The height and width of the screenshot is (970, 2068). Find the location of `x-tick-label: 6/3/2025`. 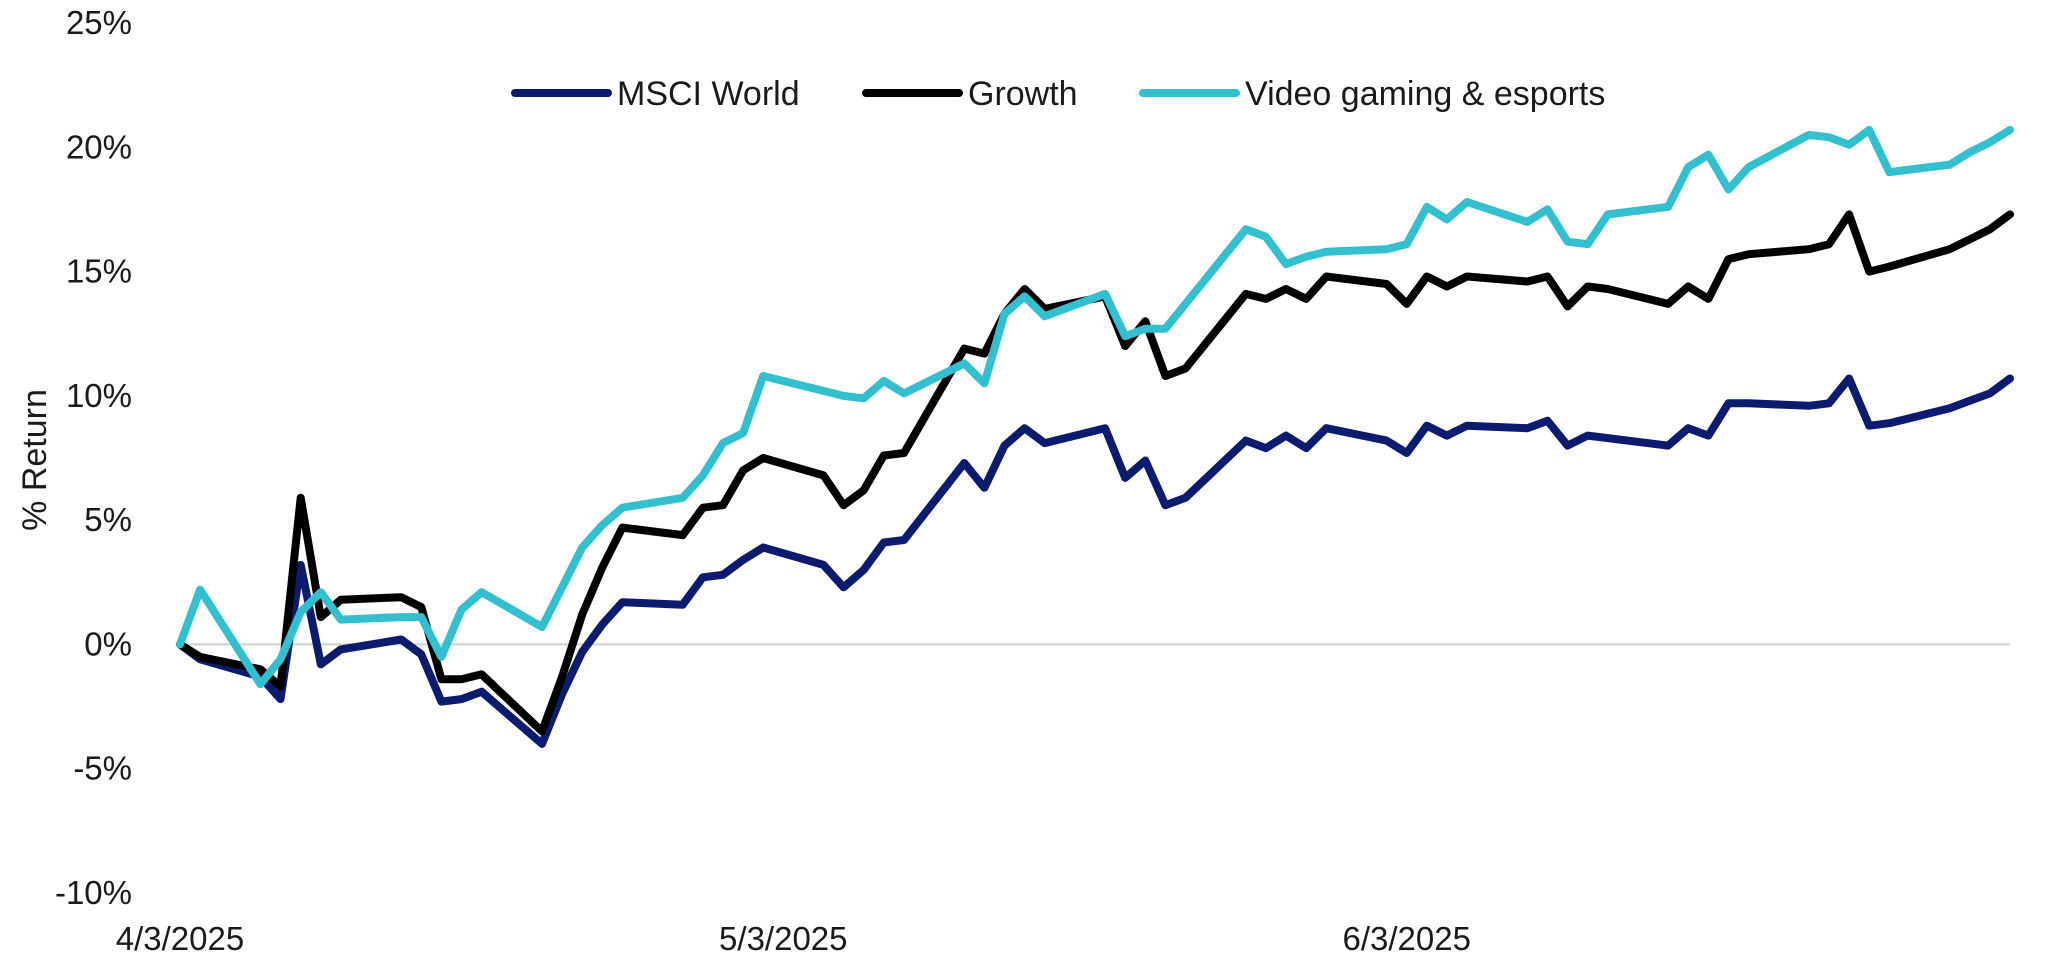

x-tick-label: 6/3/2025 is located at coordinates (1406, 938).